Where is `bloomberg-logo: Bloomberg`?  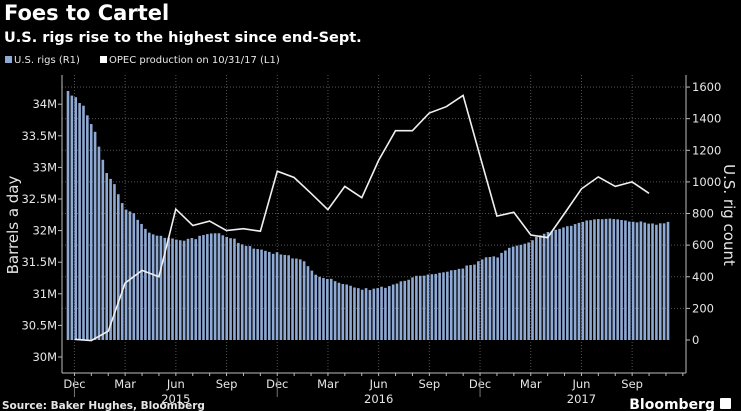
bloomberg-logo: Bloomberg is located at coordinates (672, 404).